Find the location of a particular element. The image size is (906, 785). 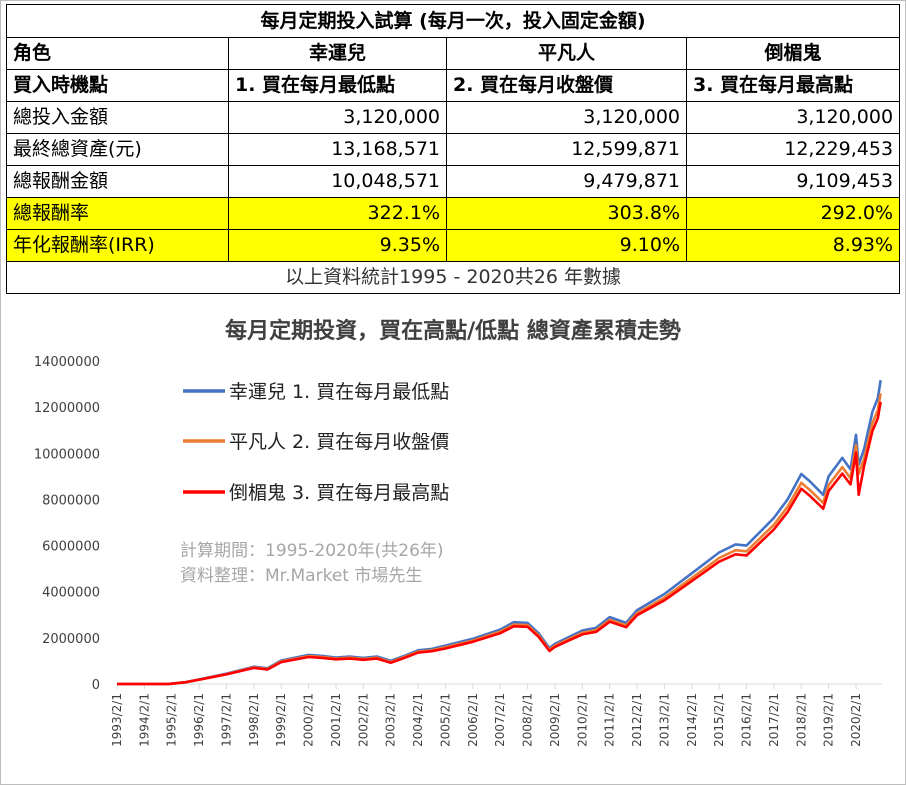

cell-value: 9.10% is located at coordinates (566, 245).